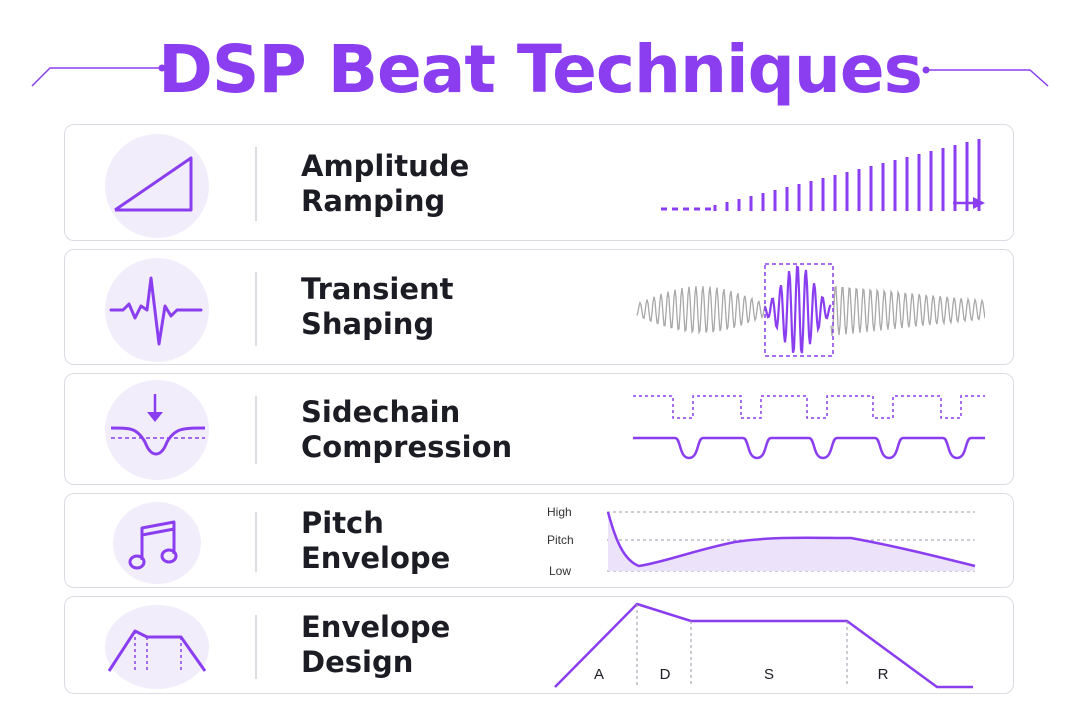 This screenshot has height=720, width=1080. I want to click on axis-label-pitch: Pitch, so click(560, 540).